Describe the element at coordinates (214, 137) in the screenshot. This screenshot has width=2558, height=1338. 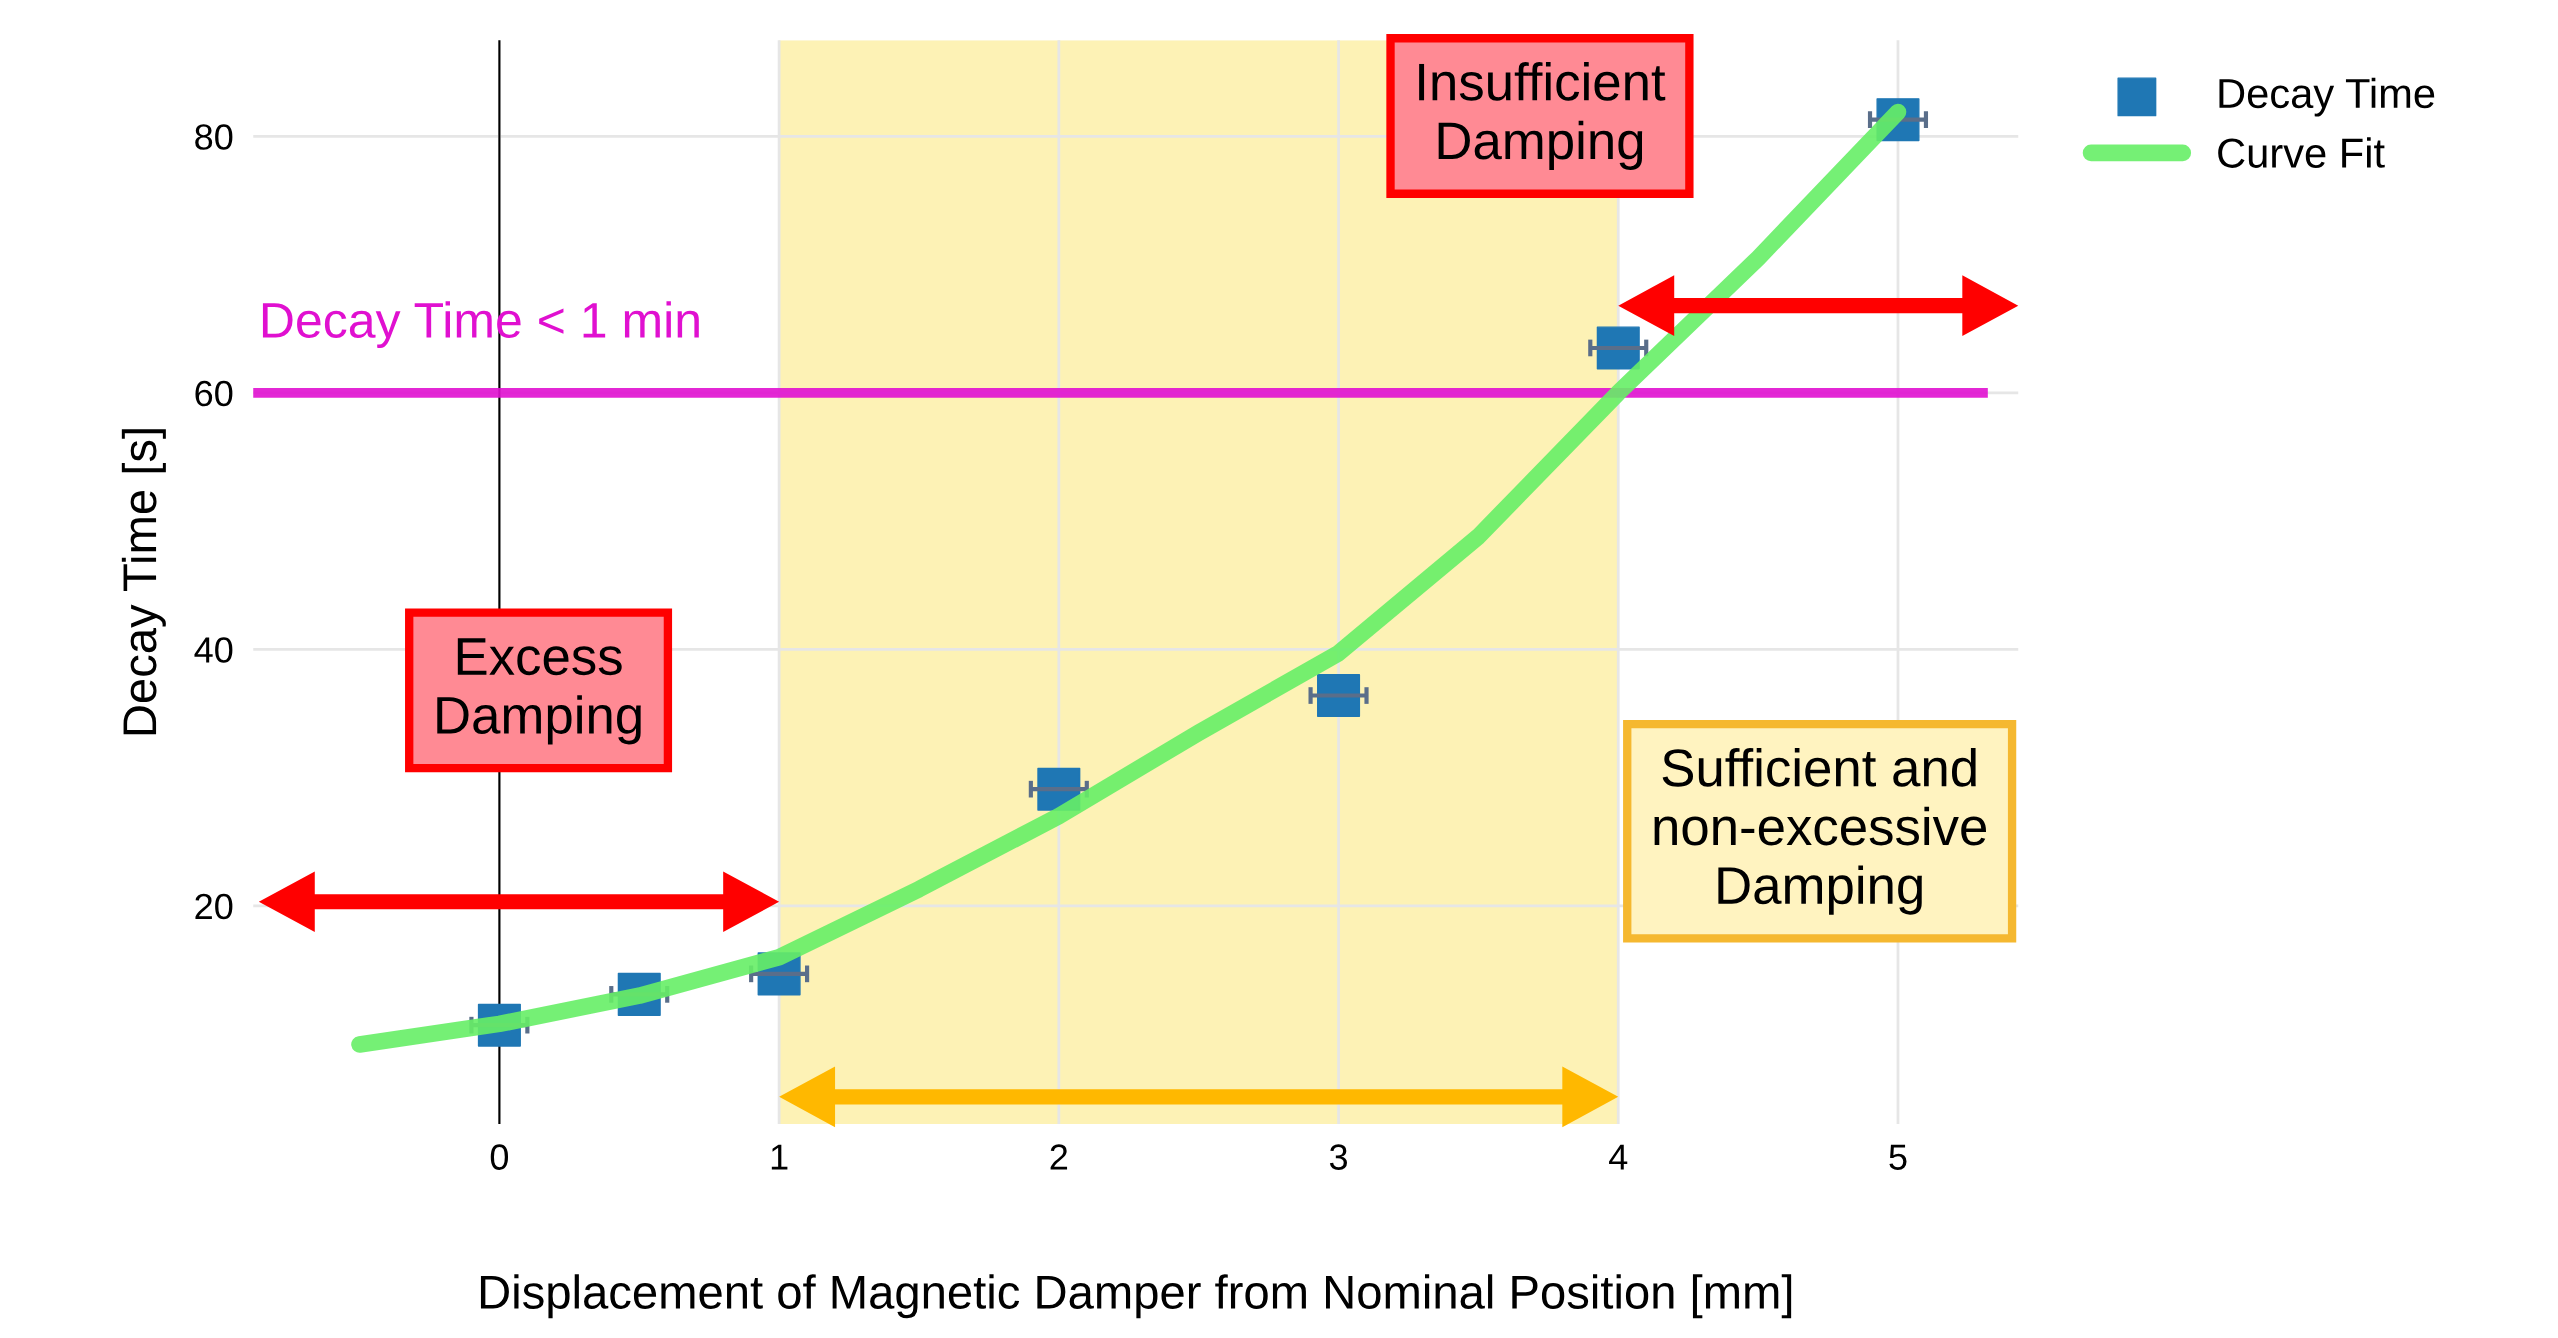
I see `y-tick-label: 80` at that location.